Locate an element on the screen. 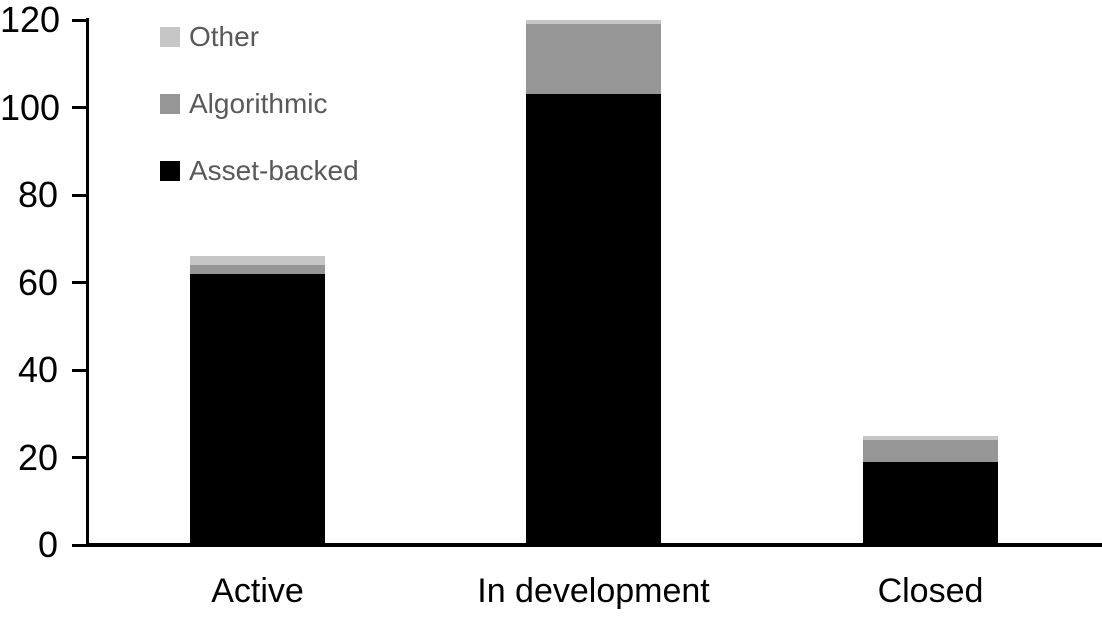 Image resolution: width=1102 pixels, height=618 pixels. bar-segment-in-development-algorithmic is located at coordinates (593, 59).